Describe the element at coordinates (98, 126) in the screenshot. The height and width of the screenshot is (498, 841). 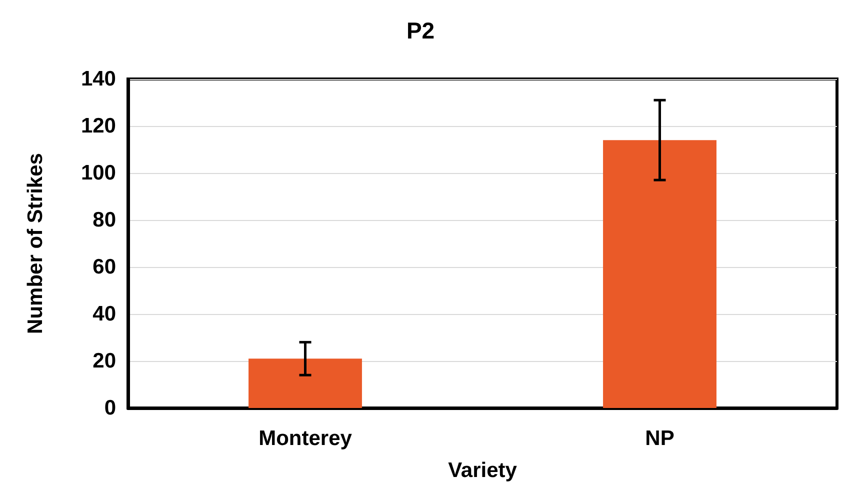
I see `y-tick-label: 120` at that location.